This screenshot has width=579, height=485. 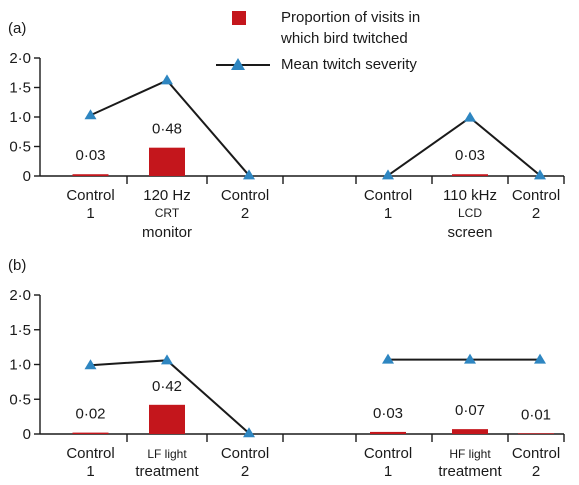 What do you see at coordinates (90, 414) in the screenshot?
I see `bar-value-label: 0·02` at bounding box center [90, 414].